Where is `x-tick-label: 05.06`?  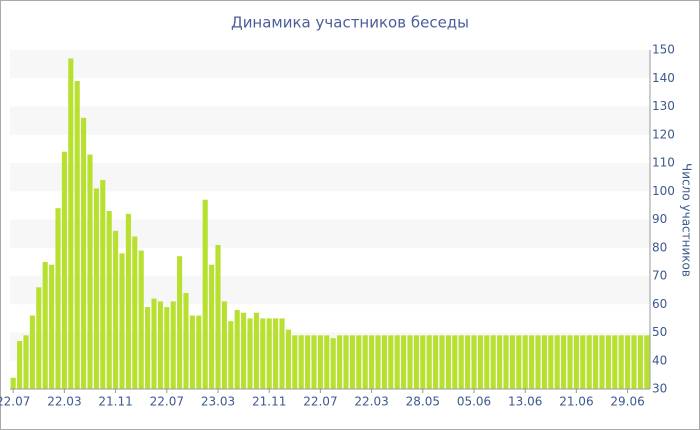 x-tick-label: 05.06 is located at coordinates (474, 402).